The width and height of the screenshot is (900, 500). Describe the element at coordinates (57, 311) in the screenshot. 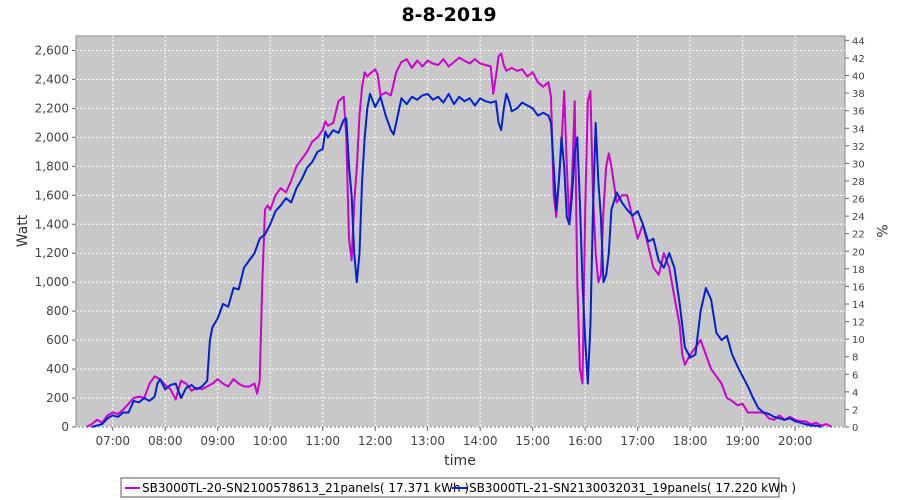

I see `y-tick-label: 800` at that location.